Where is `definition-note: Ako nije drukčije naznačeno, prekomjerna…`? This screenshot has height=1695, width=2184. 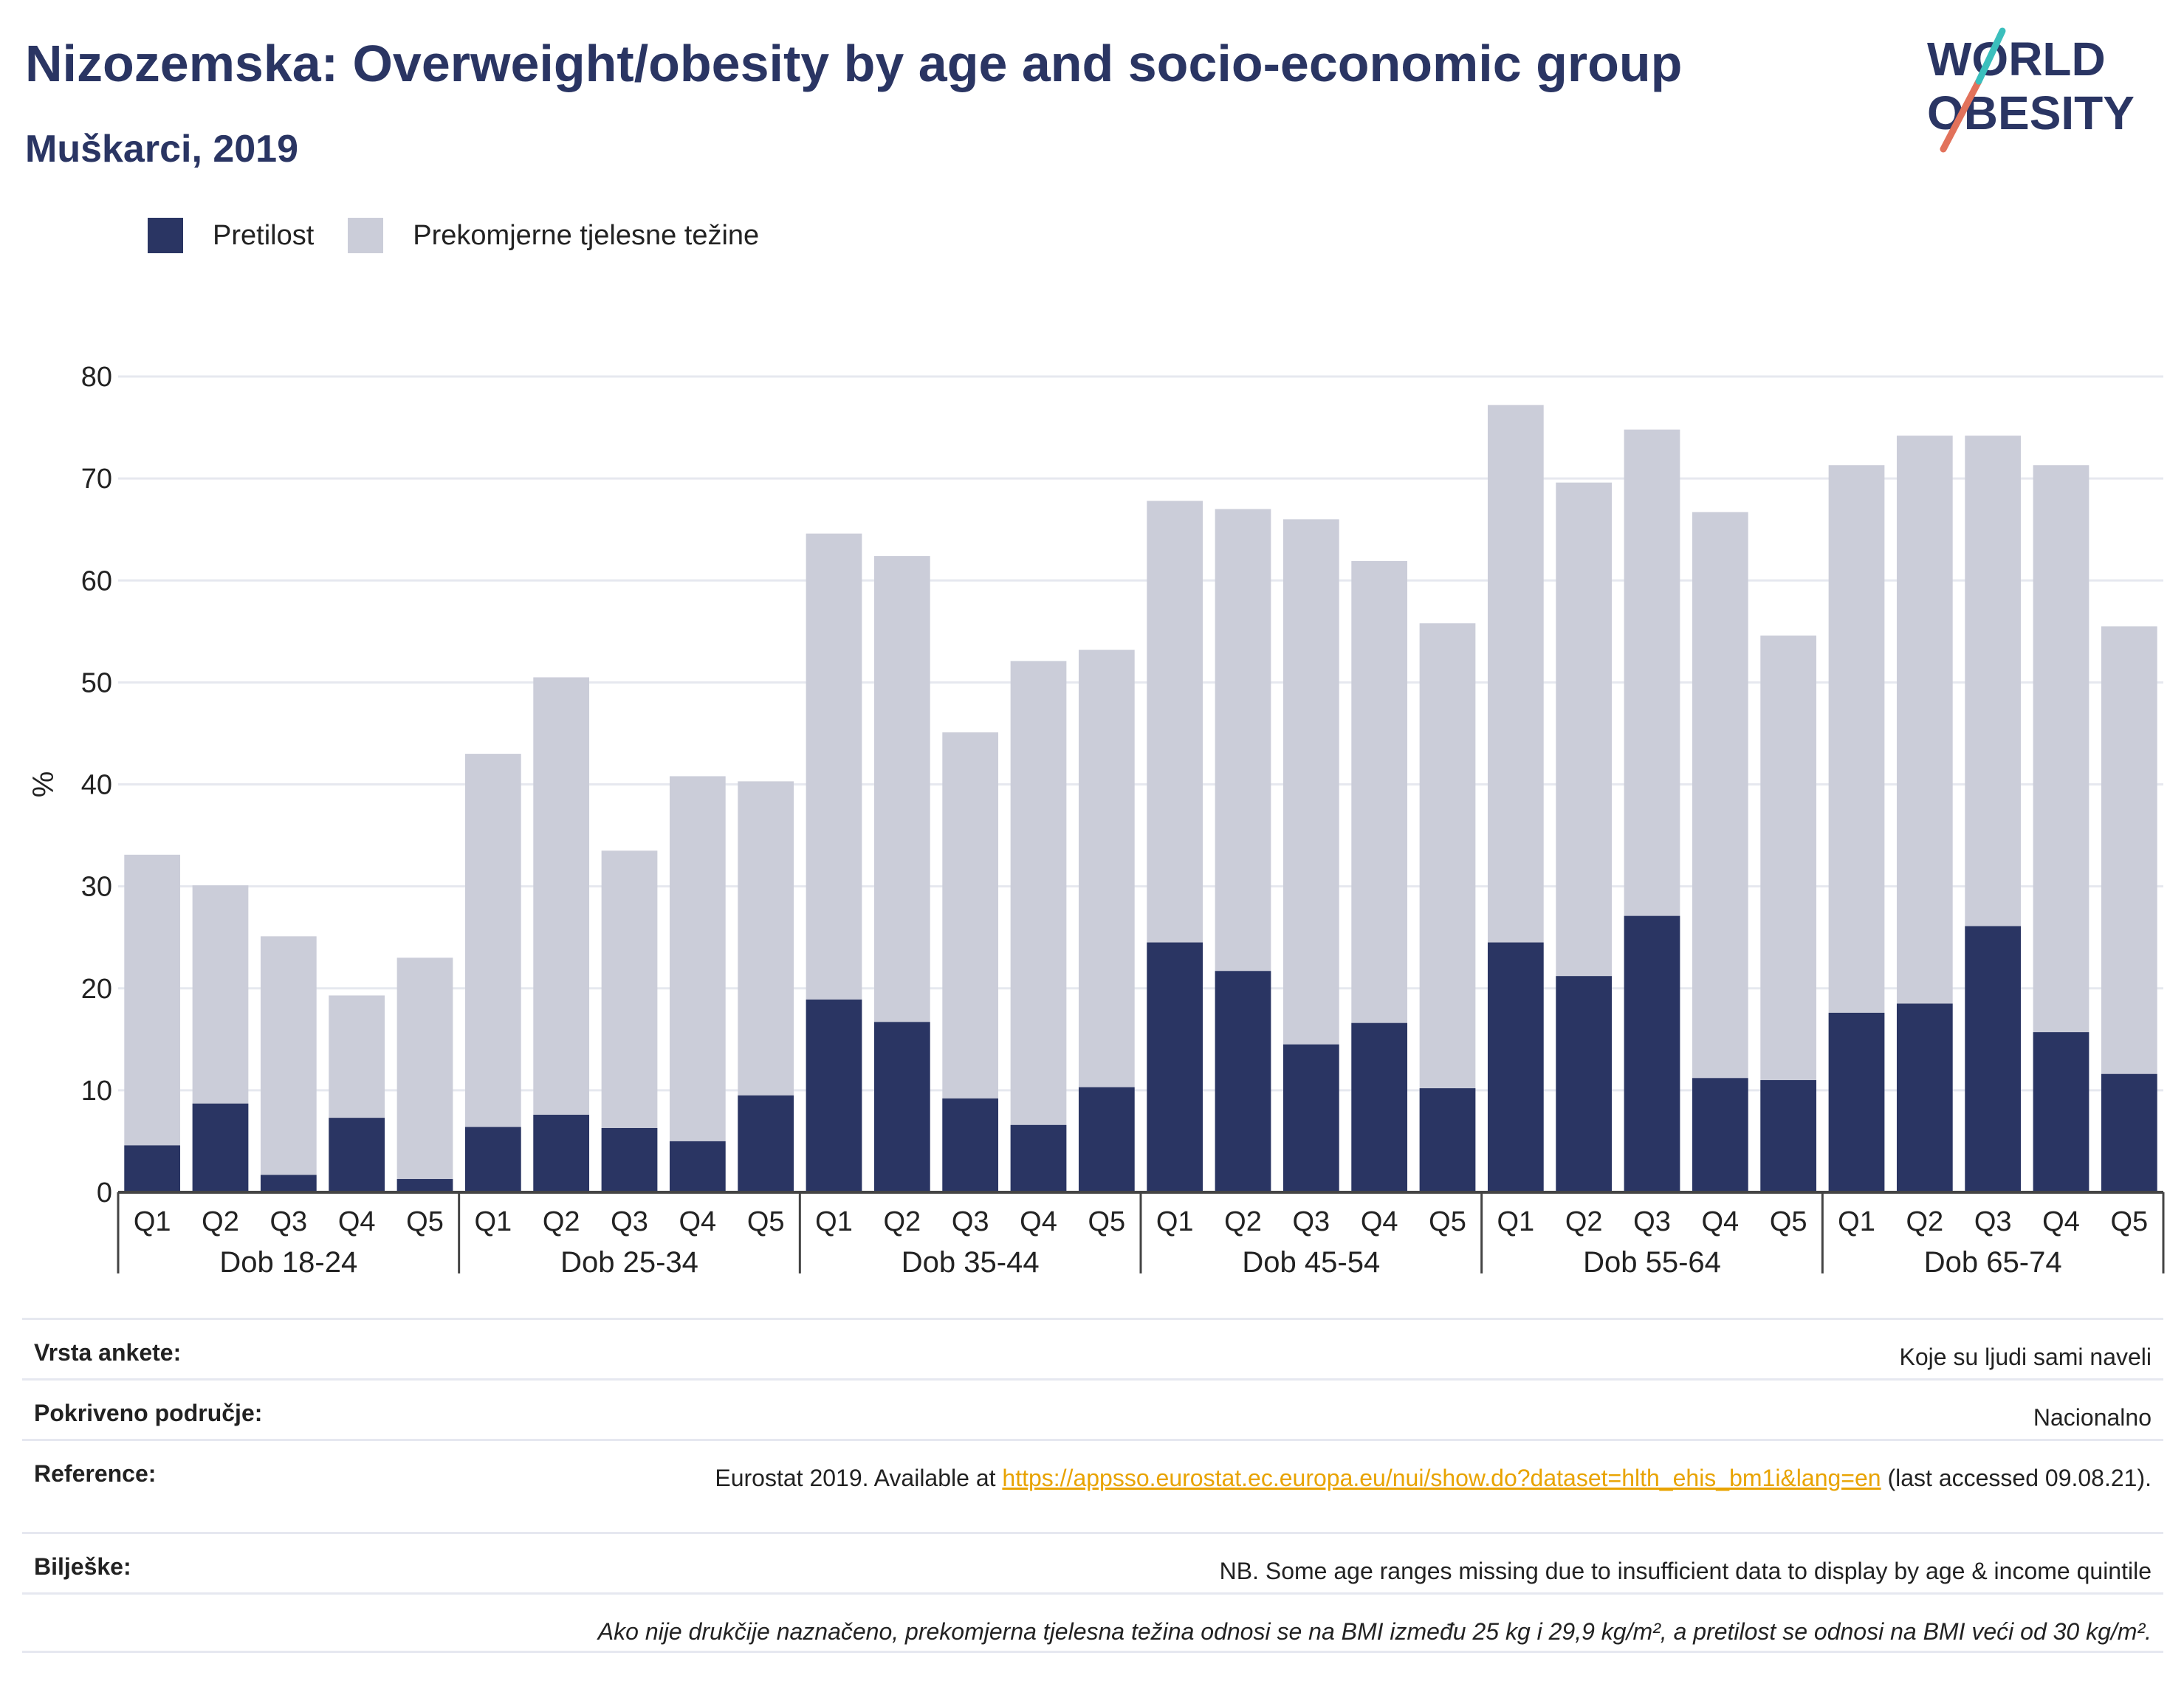
definition-note: Ako nije drukčije naznačeno, prekomjerna… is located at coordinates (1375, 1632).